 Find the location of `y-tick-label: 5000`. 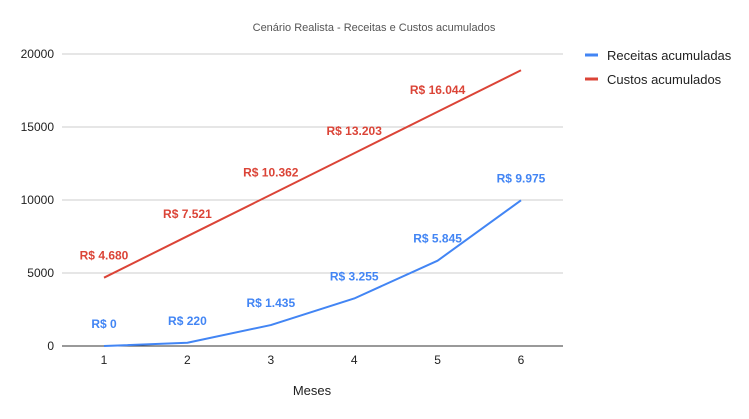

y-tick-label: 5000 is located at coordinates (40, 273).